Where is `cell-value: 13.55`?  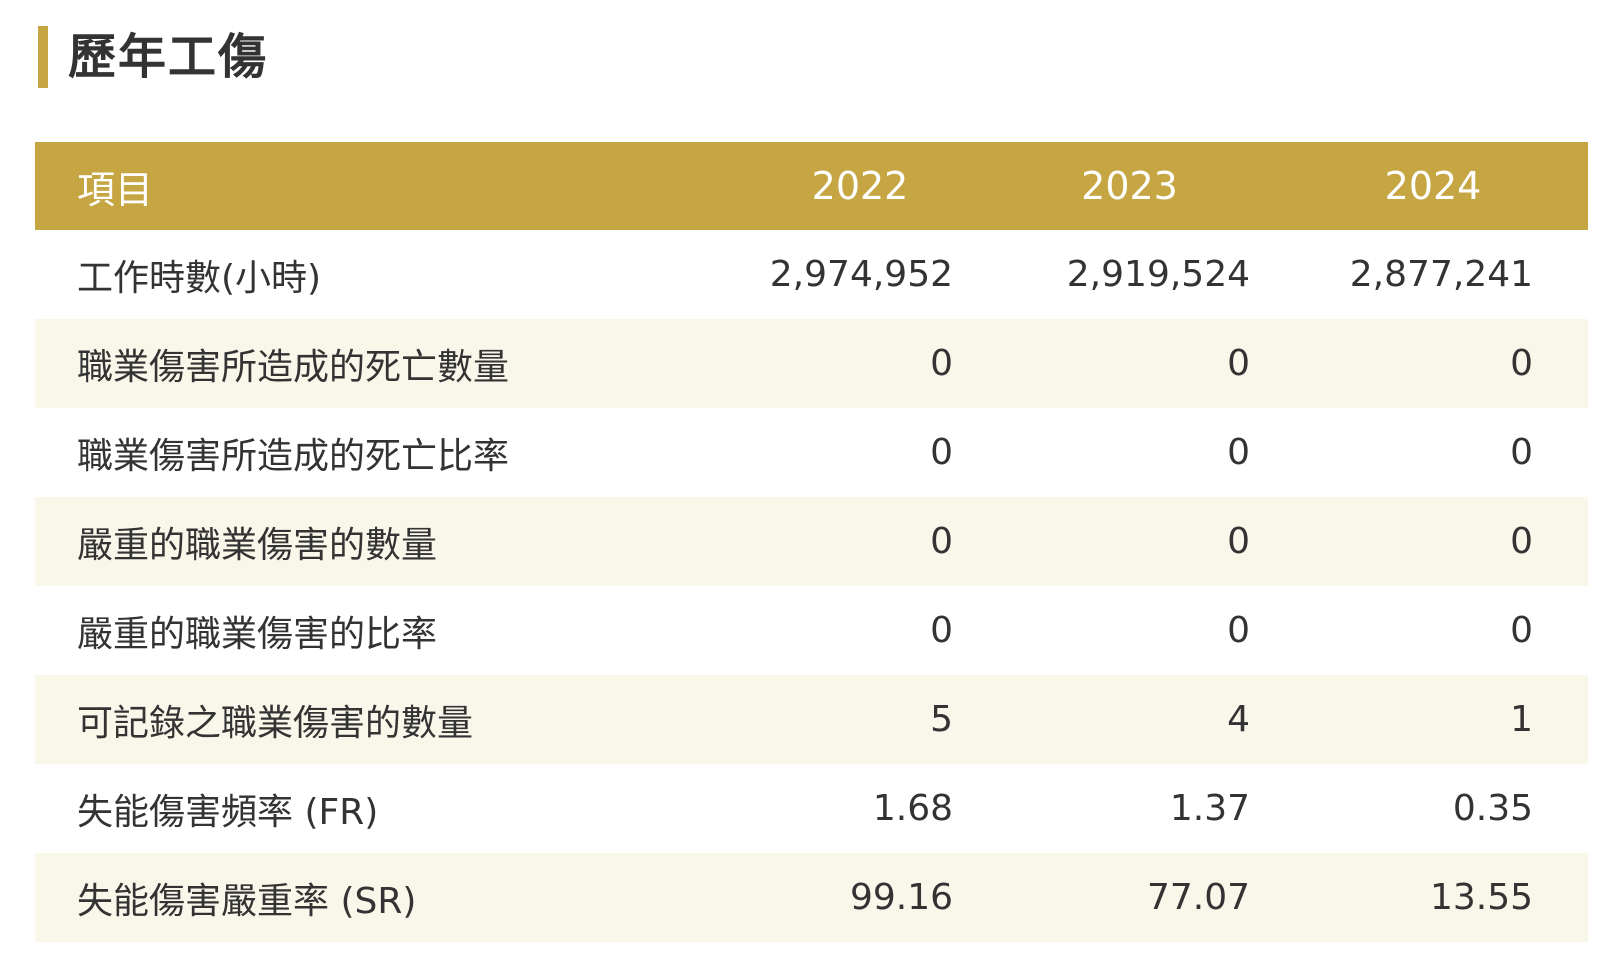 cell-value: 13.55 is located at coordinates (1433, 897).